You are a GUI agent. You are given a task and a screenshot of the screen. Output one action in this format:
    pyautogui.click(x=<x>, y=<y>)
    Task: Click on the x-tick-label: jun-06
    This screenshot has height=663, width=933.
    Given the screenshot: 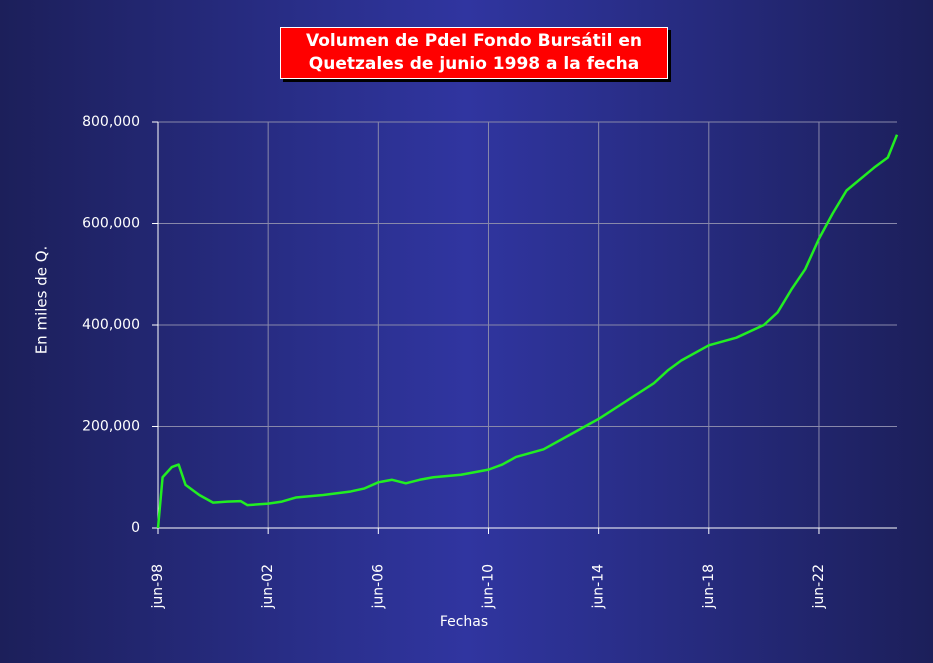 What is the action you would take?
    pyautogui.click(x=378, y=587)
    